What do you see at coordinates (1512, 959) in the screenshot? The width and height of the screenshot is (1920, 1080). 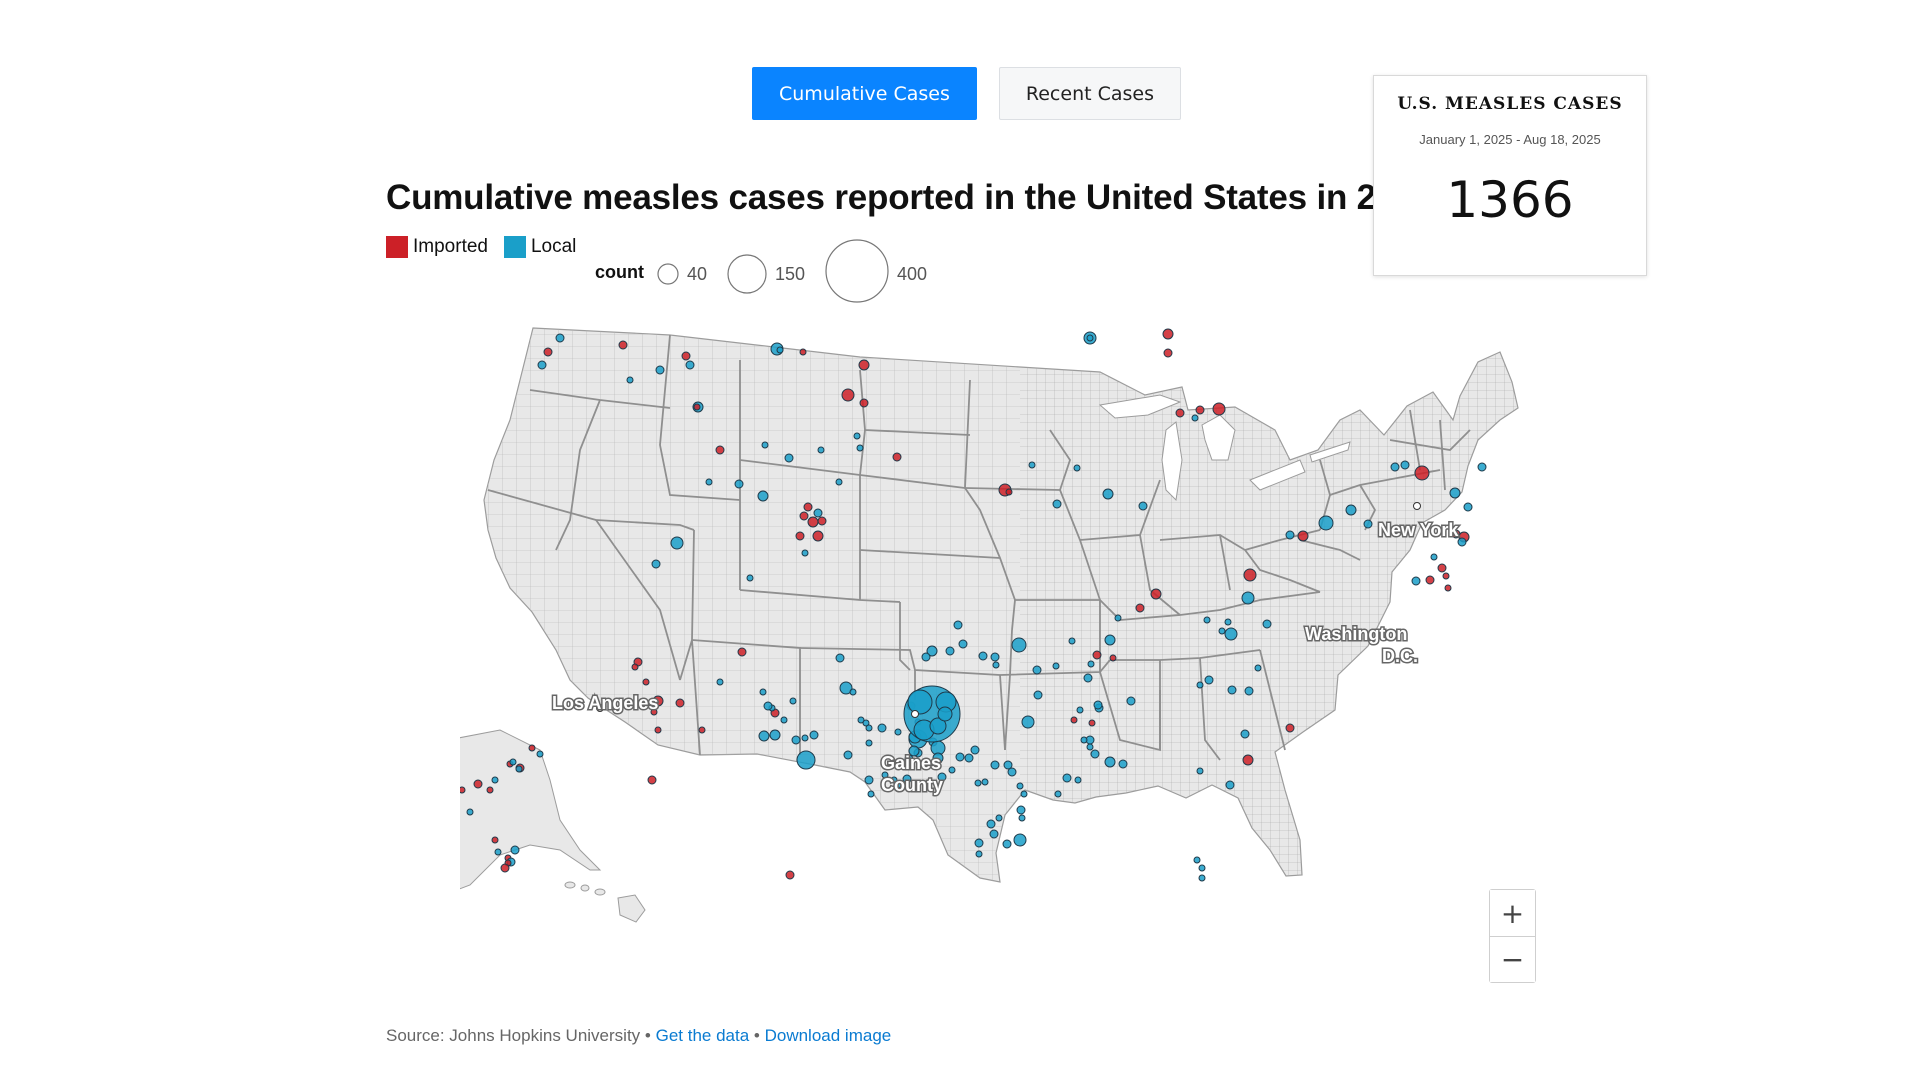 I see `zoom-out-button: −` at bounding box center [1512, 959].